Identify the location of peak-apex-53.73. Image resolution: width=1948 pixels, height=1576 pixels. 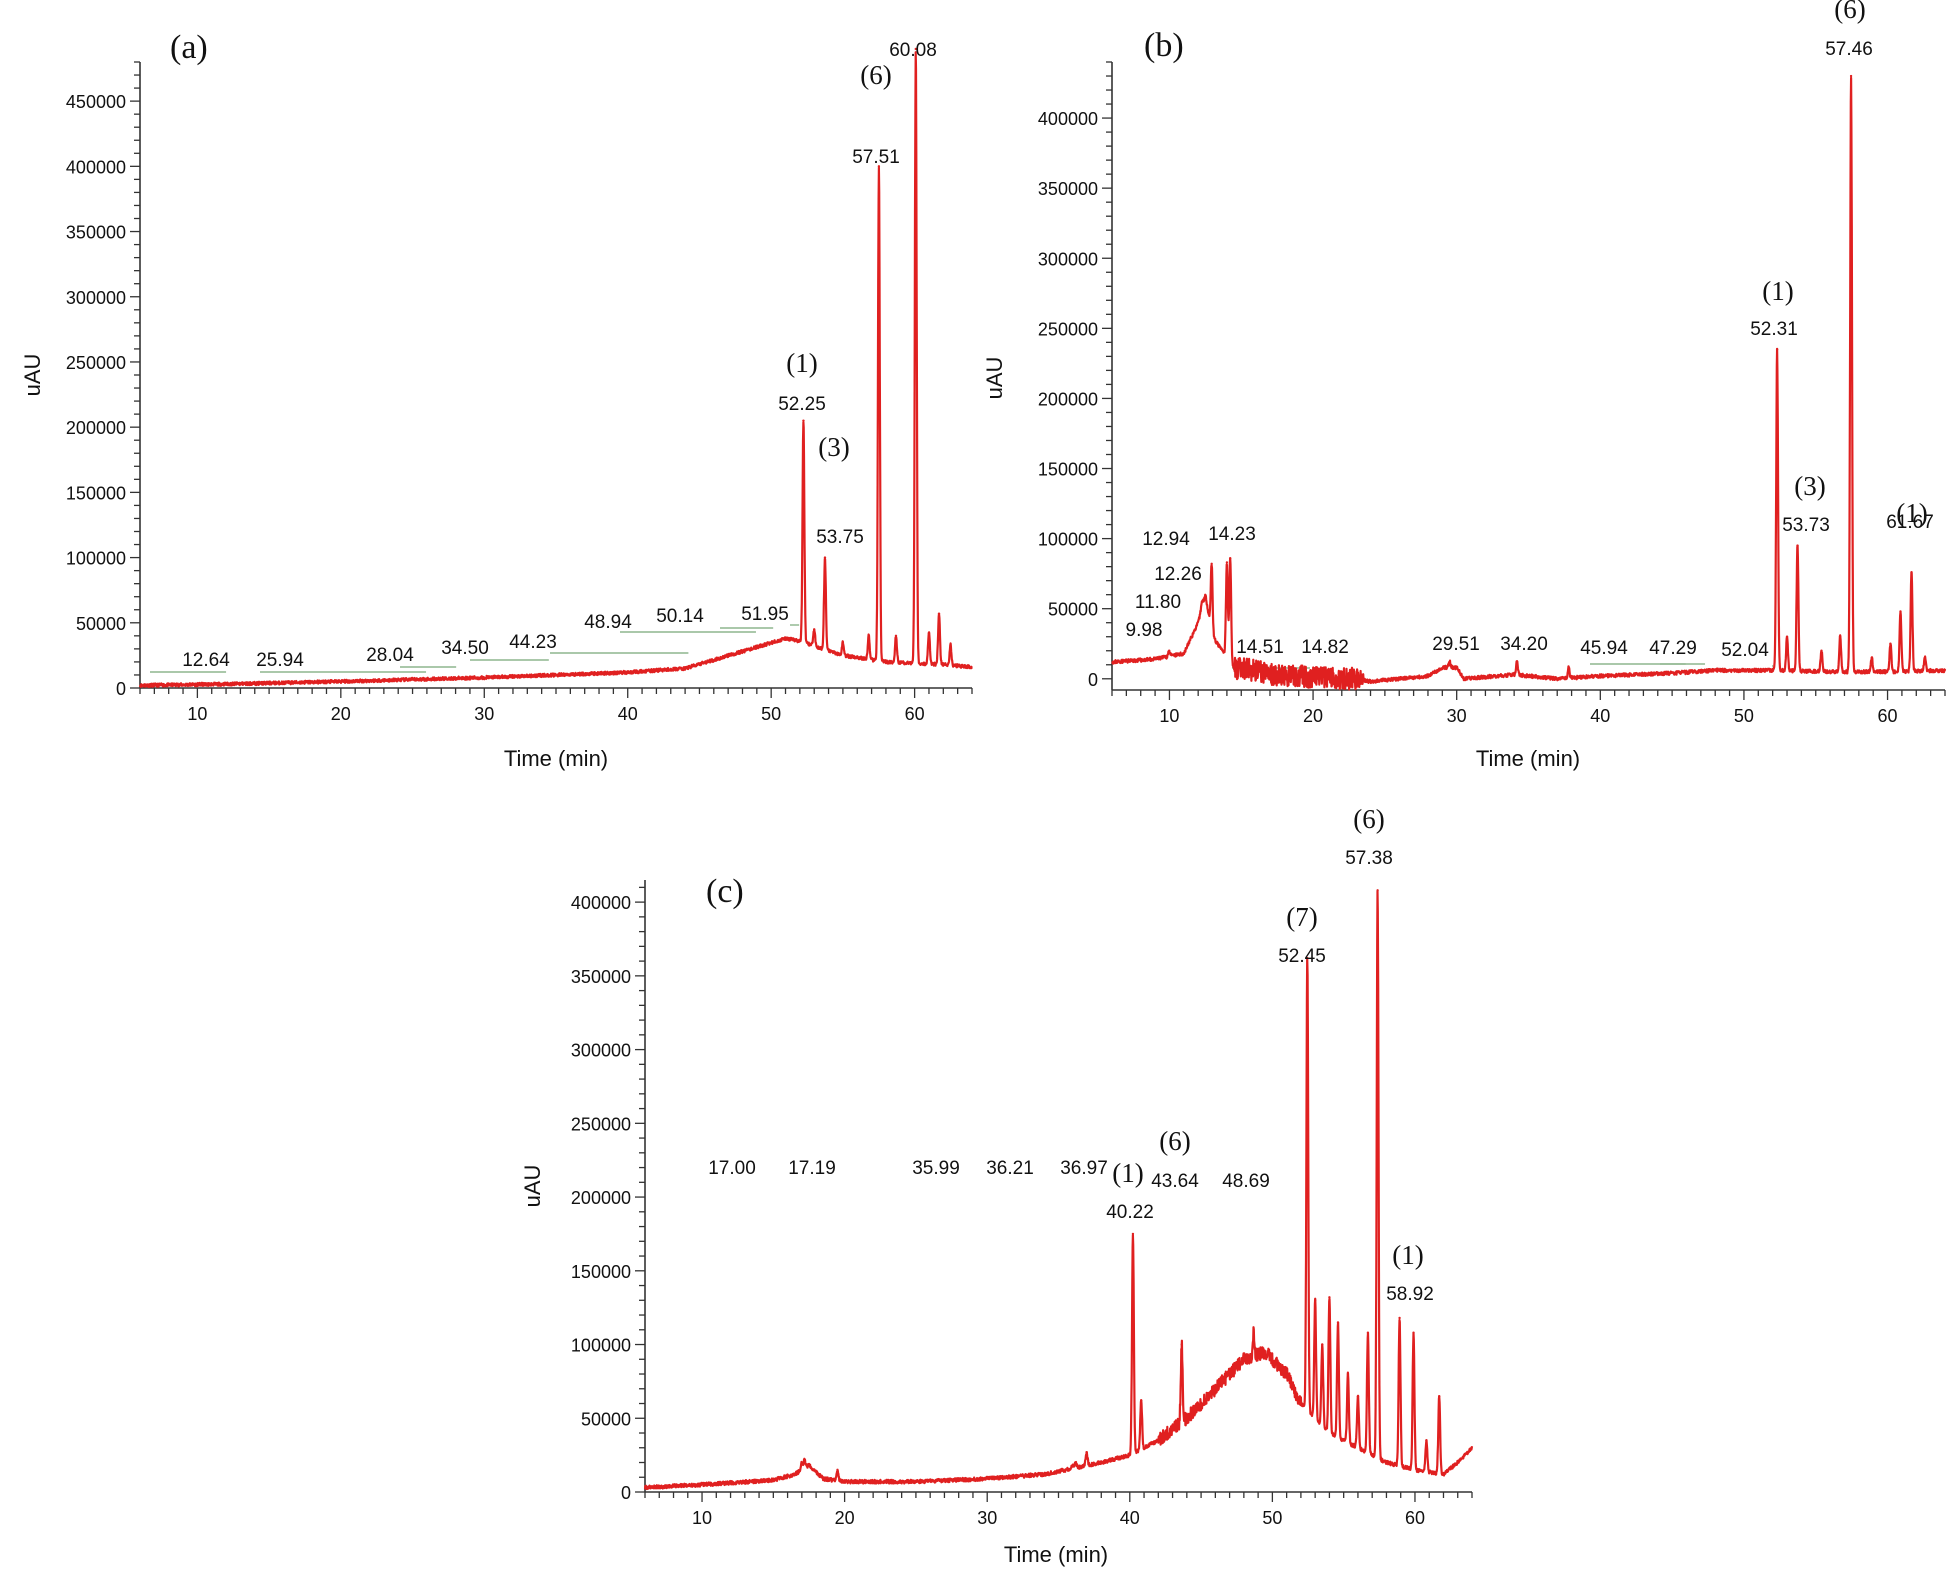
(1797, 545).